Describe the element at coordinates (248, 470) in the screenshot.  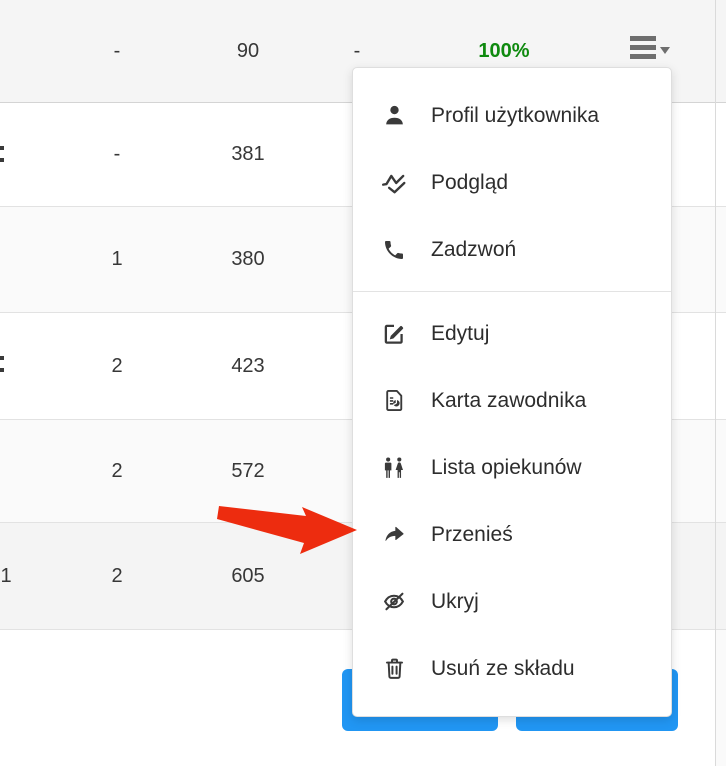
I see `table-cell: 572` at that location.